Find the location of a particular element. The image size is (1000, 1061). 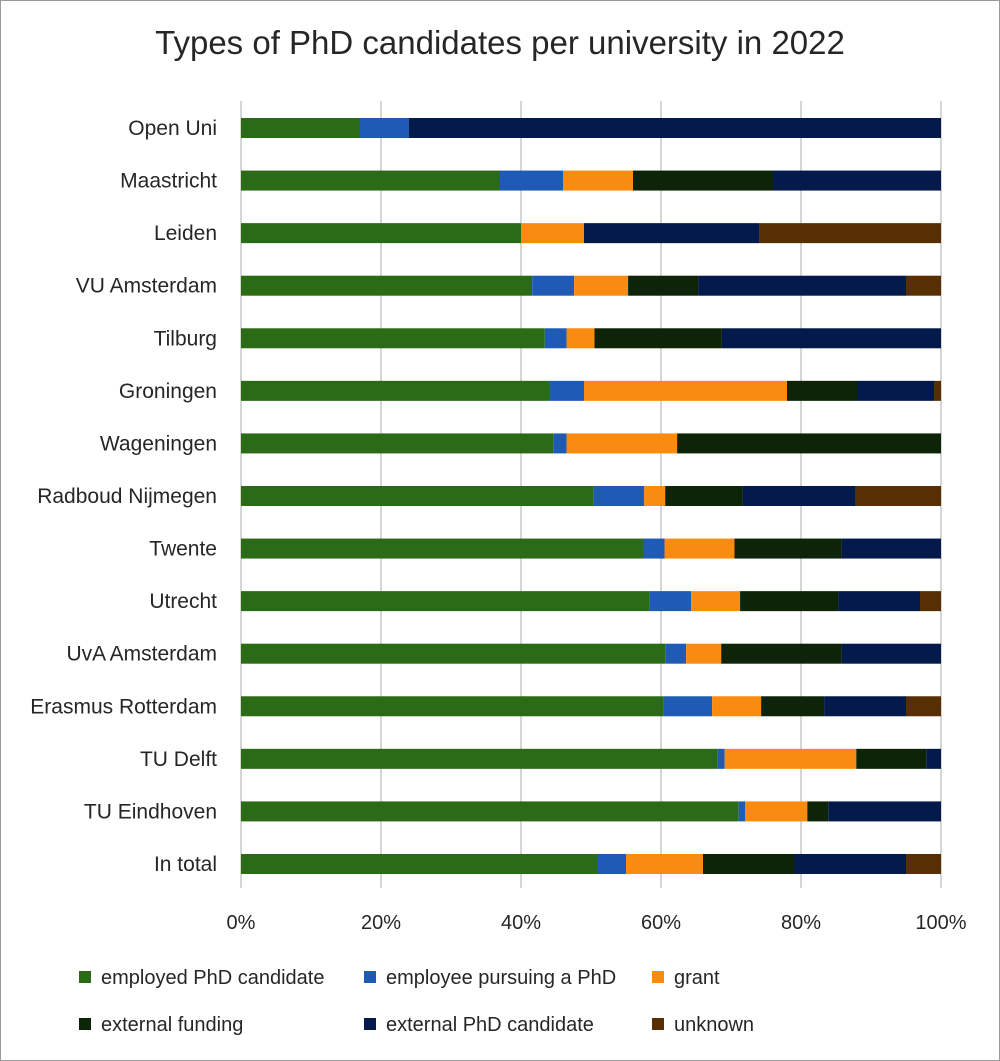

x-tick-label: 40% is located at coordinates (521, 923).